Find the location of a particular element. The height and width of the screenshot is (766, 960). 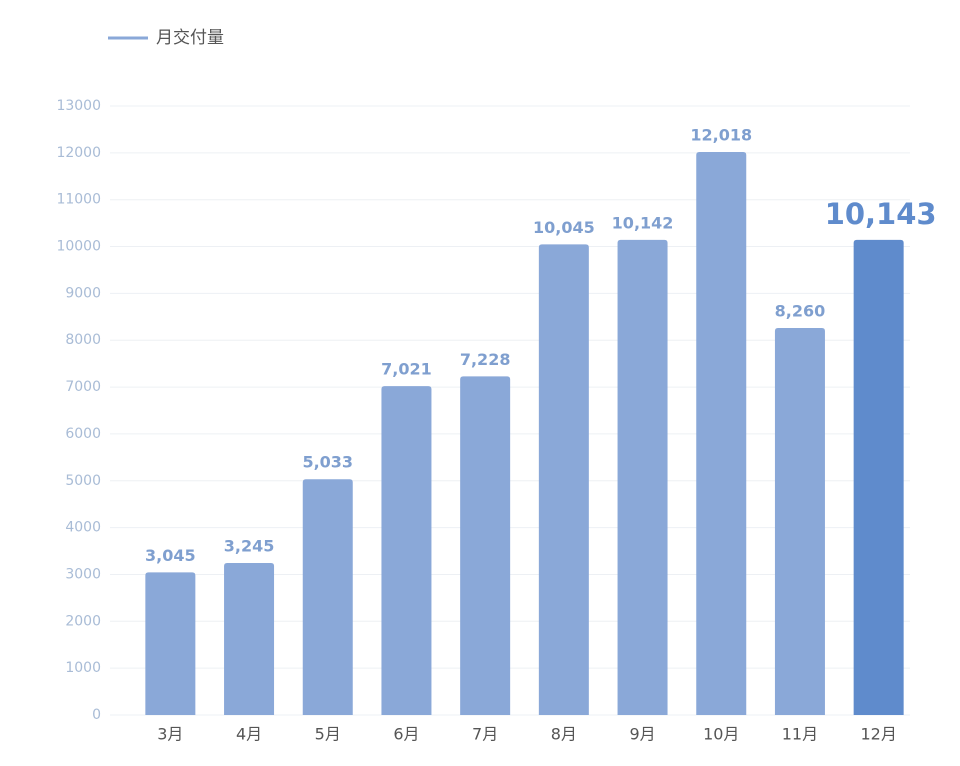

y-tick-label: 10000 is located at coordinates (78, 247).